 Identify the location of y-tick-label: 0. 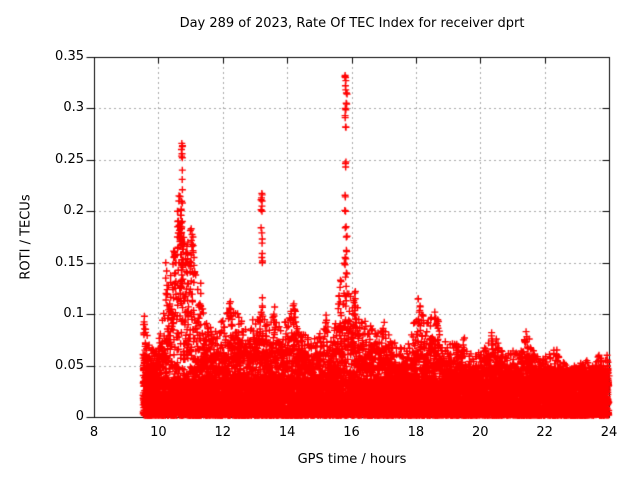
(79, 416).